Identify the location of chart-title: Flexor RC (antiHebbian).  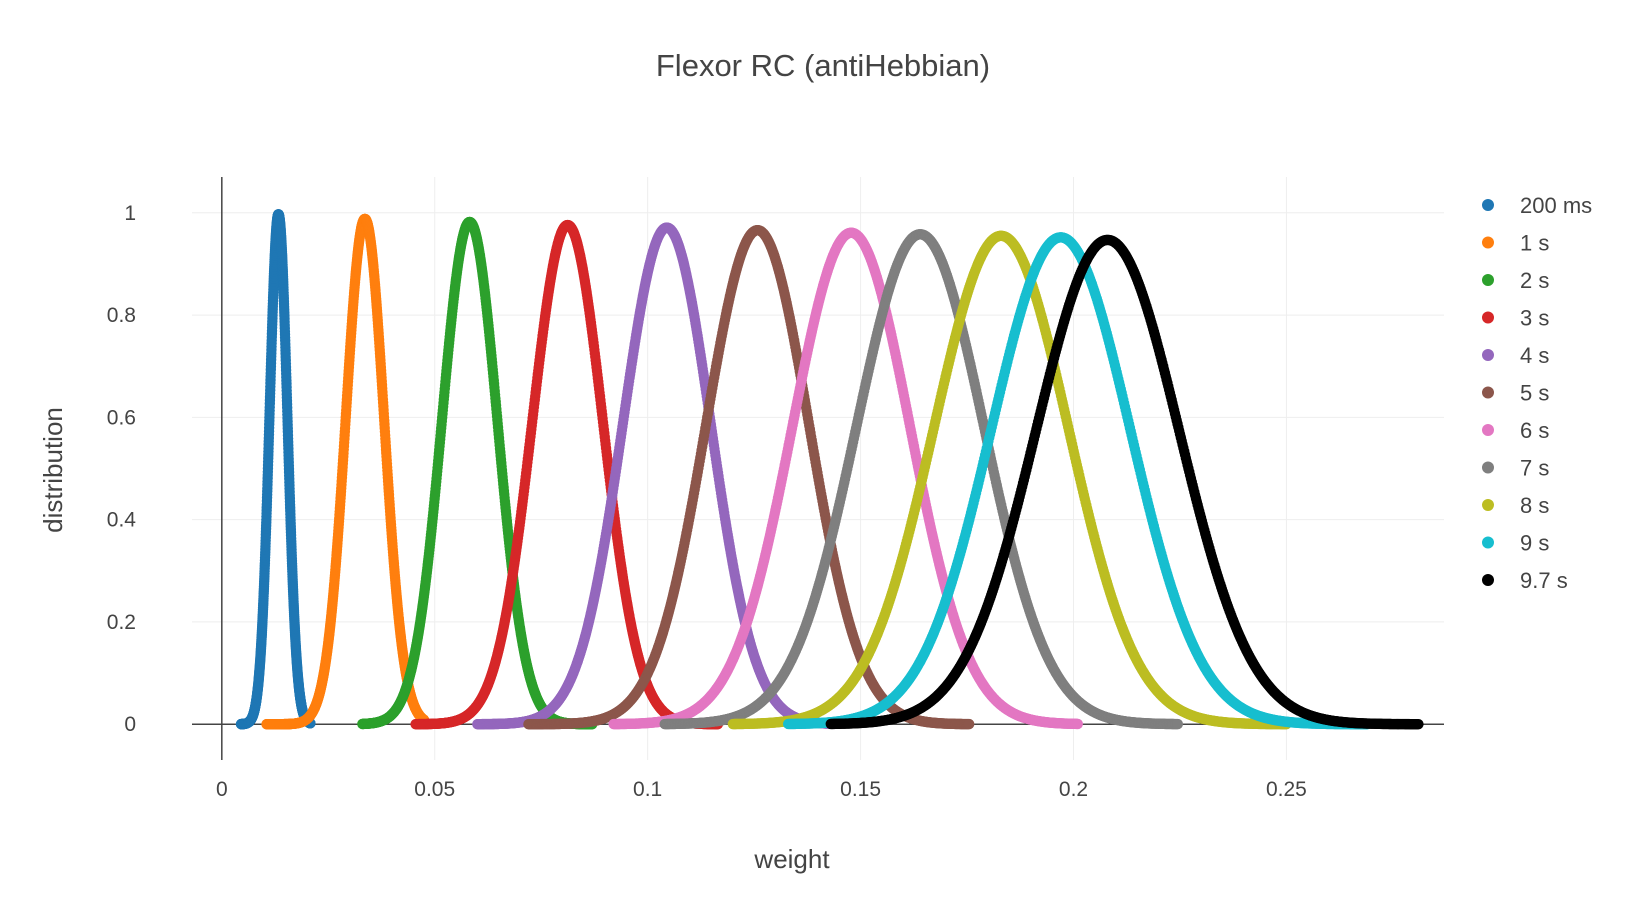
(823, 65).